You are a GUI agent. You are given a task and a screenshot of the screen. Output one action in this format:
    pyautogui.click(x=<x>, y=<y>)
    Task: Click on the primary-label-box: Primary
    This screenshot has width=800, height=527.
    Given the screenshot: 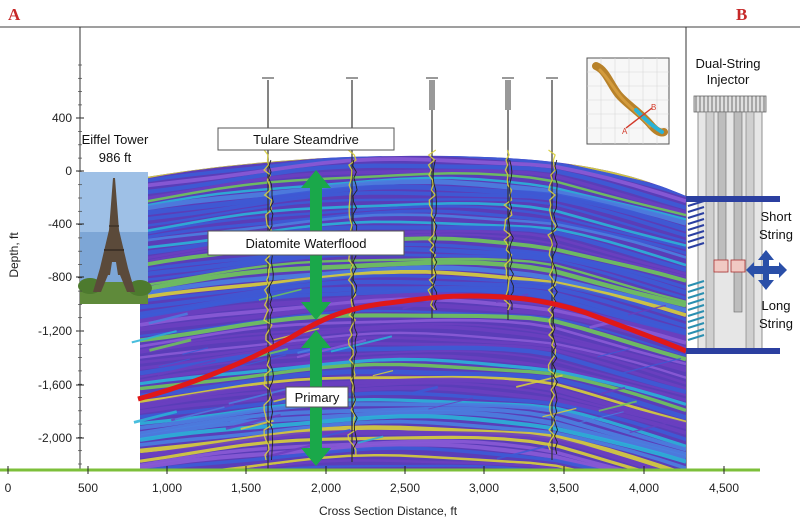 What is the action you would take?
    pyautogui.click(x=317, y=397)
    